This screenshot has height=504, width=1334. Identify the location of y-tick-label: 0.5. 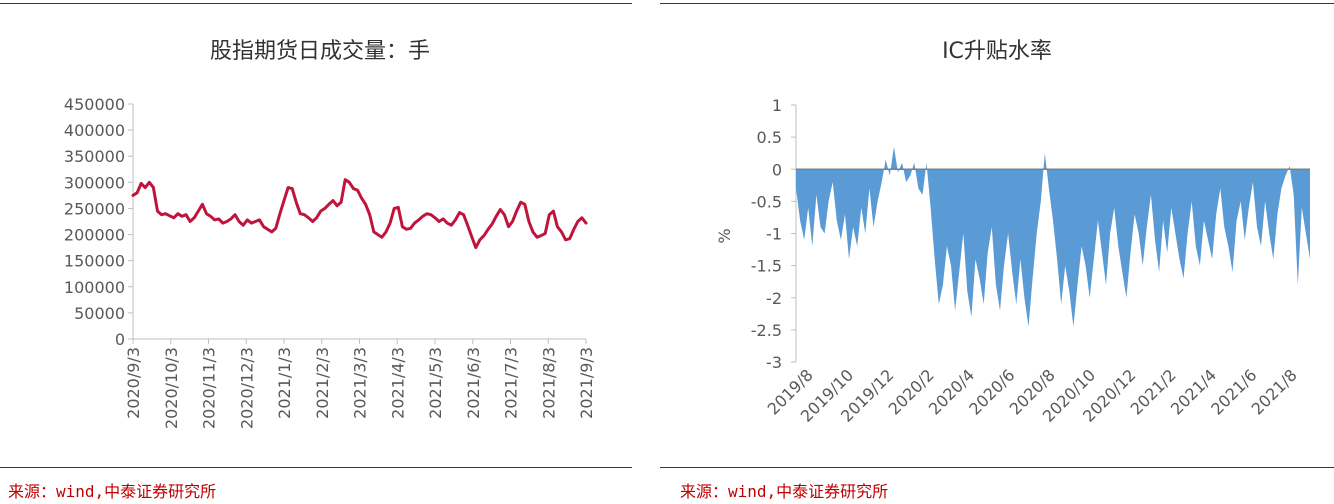
(769, 137).